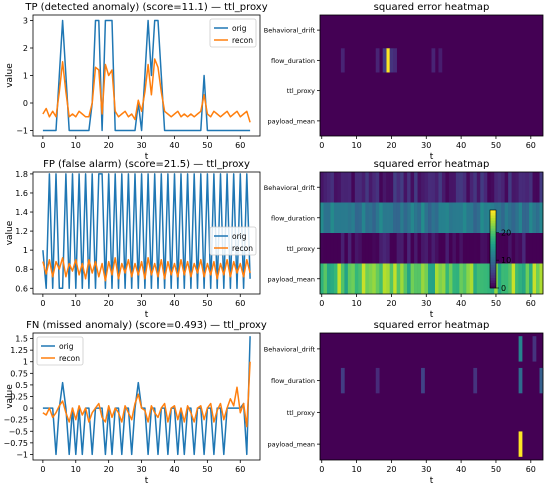  What do you see at coordinates (76, 303) in the screenshot?
I see `x-tick-label: 10` at bounding box center [76, 303].